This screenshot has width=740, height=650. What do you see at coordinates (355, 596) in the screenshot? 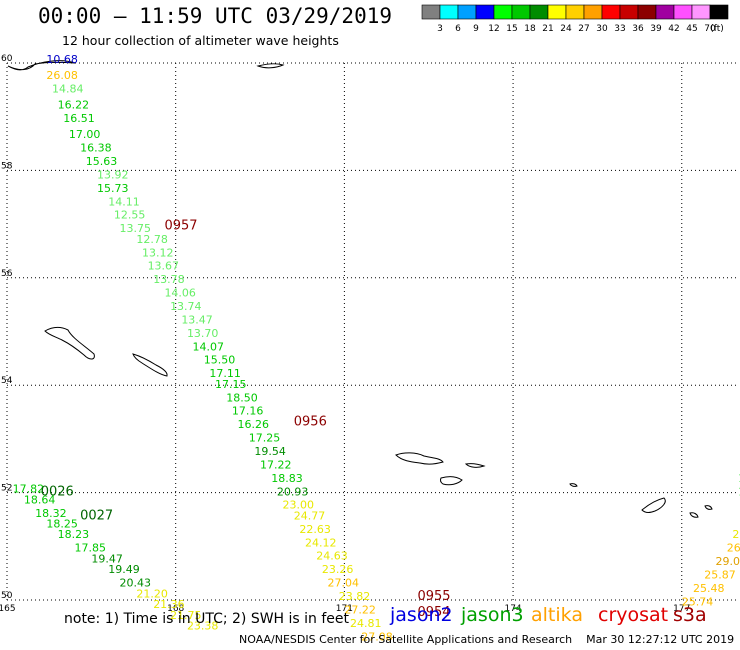
I see `wave-height-value: 23.82` at bounding box center [355, 596].